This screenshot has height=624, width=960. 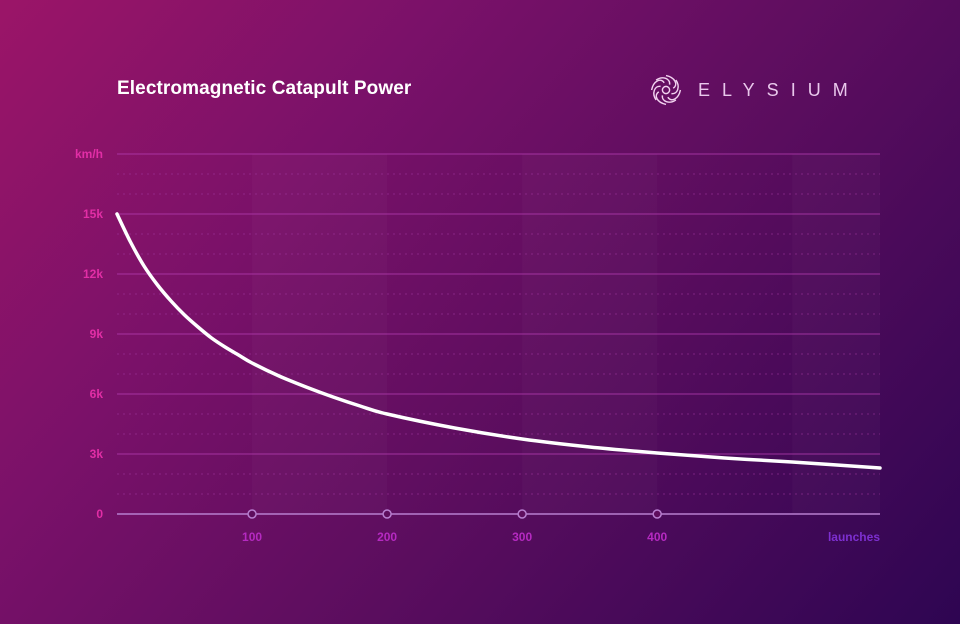 I want to click on chart-title: Electromagnetic Catapult Power, so click(x=264, y=88).